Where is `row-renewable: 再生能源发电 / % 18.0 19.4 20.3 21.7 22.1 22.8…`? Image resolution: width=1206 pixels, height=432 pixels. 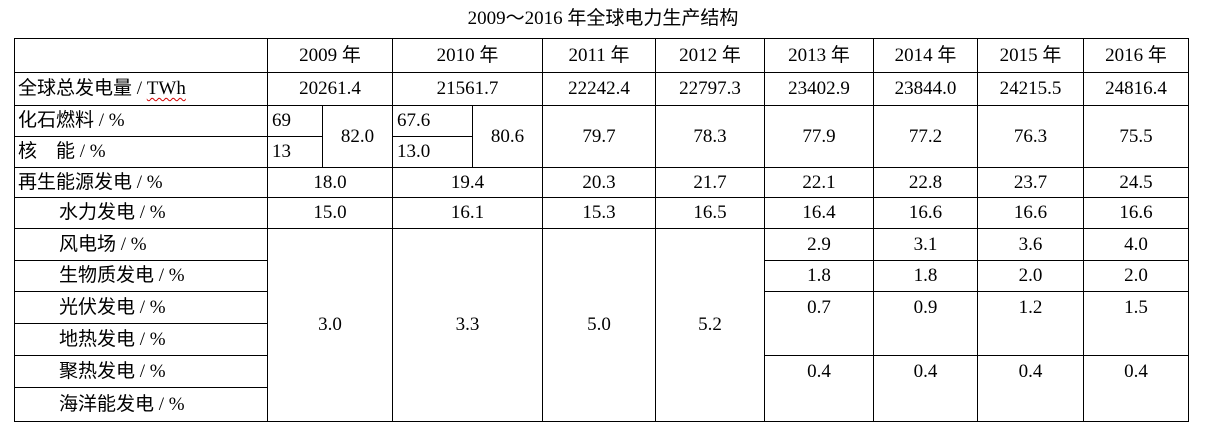
row-renewable: 再生能源发电 / % 18.0 19.4 20.3 21.7 22.1 22.8… is located at coordinates (602, 182).